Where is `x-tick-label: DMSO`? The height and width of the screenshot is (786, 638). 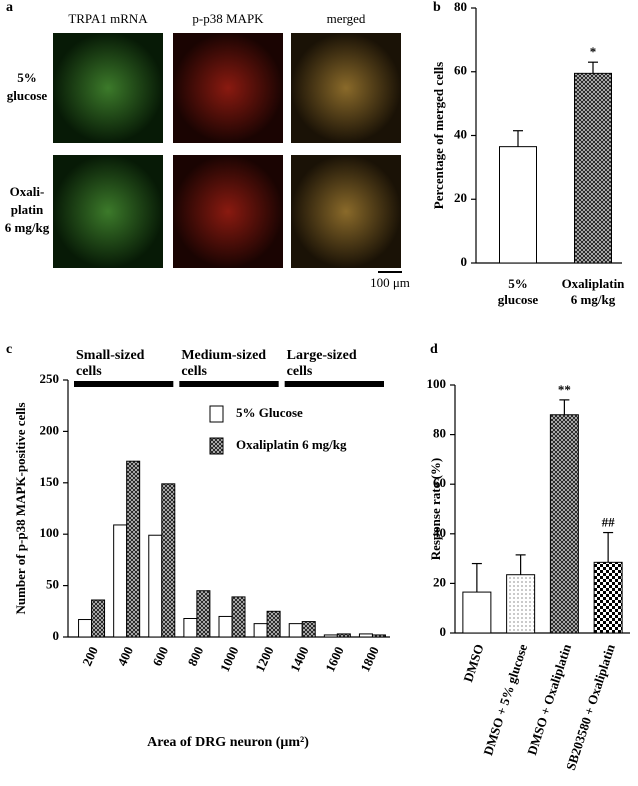
x-tick-label: DMSO is located at coordinates (473, 663).